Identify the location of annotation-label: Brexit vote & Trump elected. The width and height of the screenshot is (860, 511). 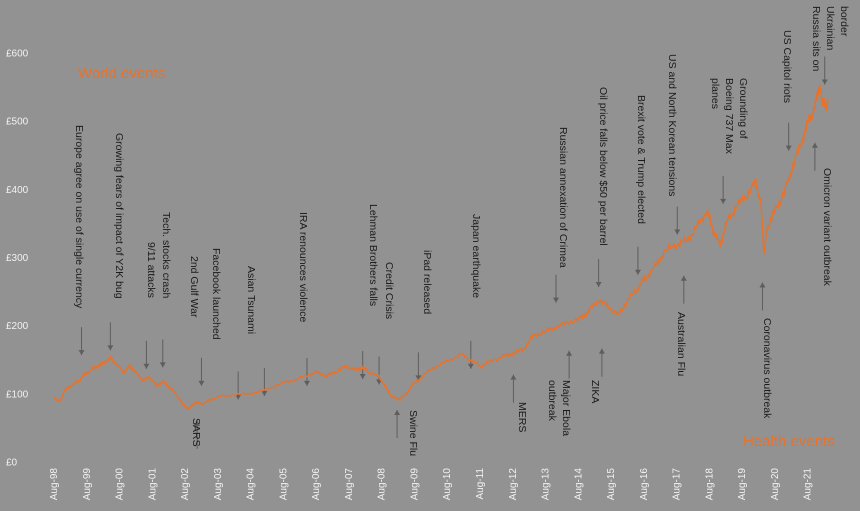
(641, 159).